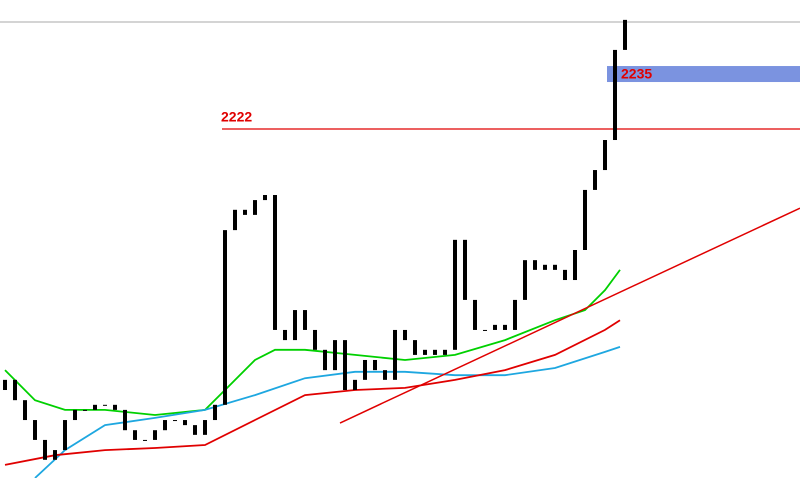 The height and width of the screenshot is (478, 800). I want to click on price-zone, so click(703, 74).